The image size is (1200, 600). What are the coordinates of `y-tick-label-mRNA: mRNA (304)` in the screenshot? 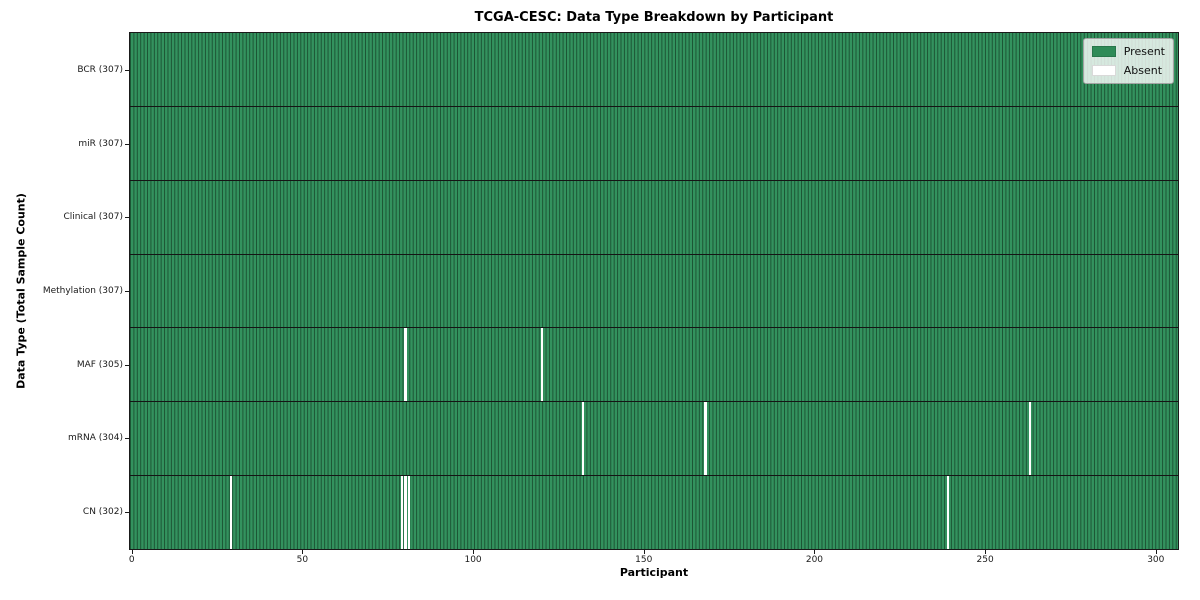 It's located at (95, 438).